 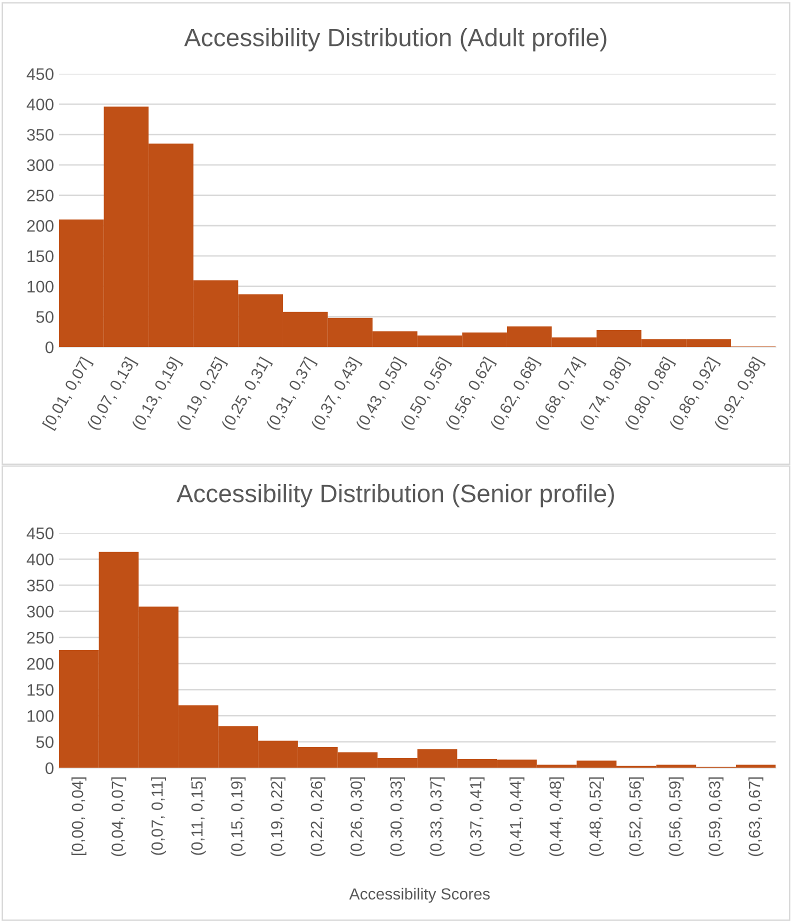 I want to click on chart-title: Accessibility Distribution (Senior profile), so click(x=395, y=496).